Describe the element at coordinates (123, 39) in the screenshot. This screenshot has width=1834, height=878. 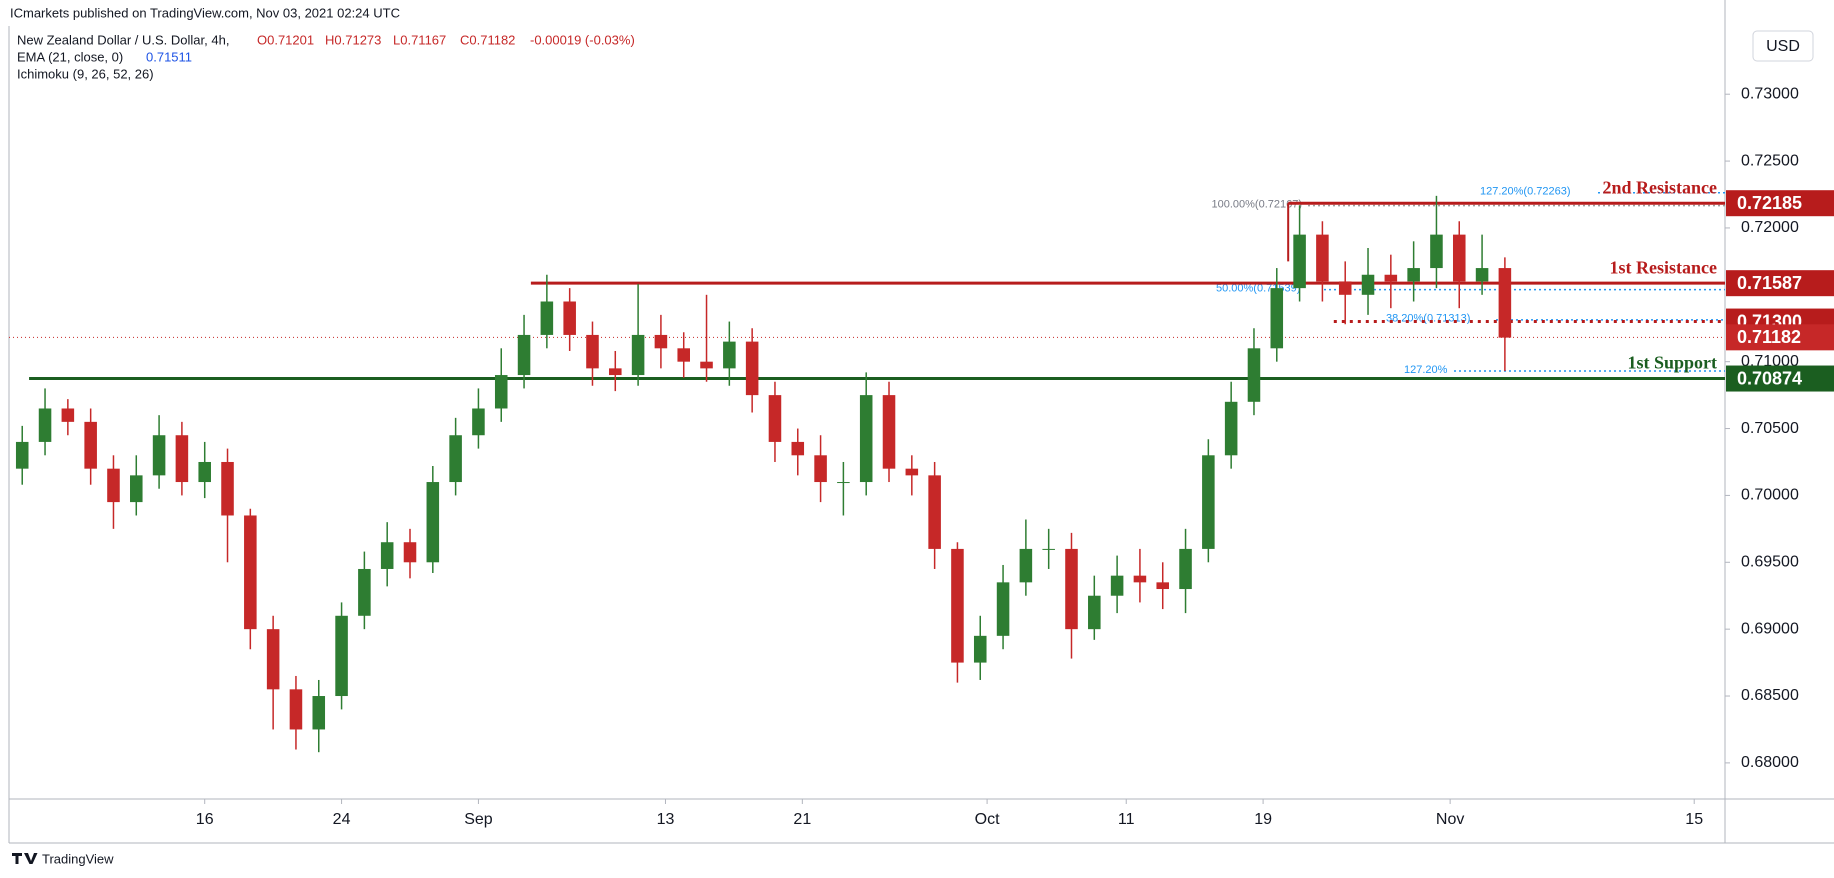
I see `symbol: New Zealand Dollar / U.S. Dollar, 4h,` at that location.